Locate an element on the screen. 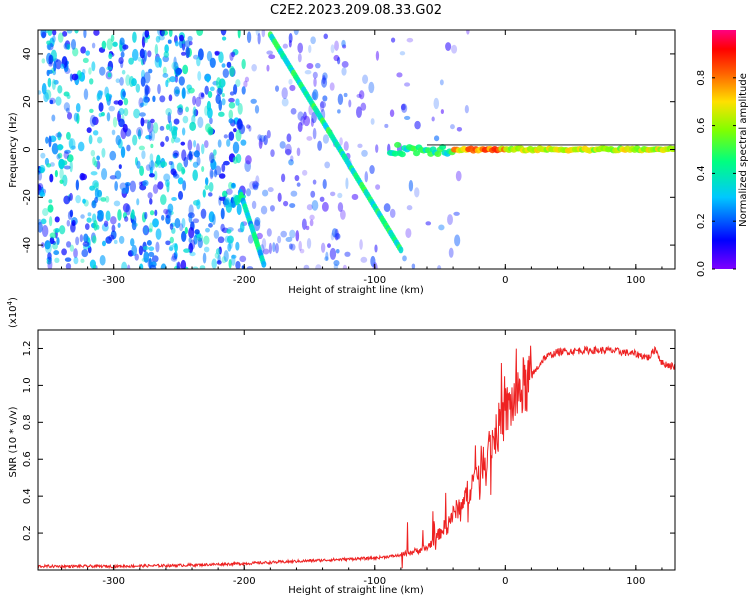  snr-y-tick-label: 1.0 is located at coordinates (27, 385).